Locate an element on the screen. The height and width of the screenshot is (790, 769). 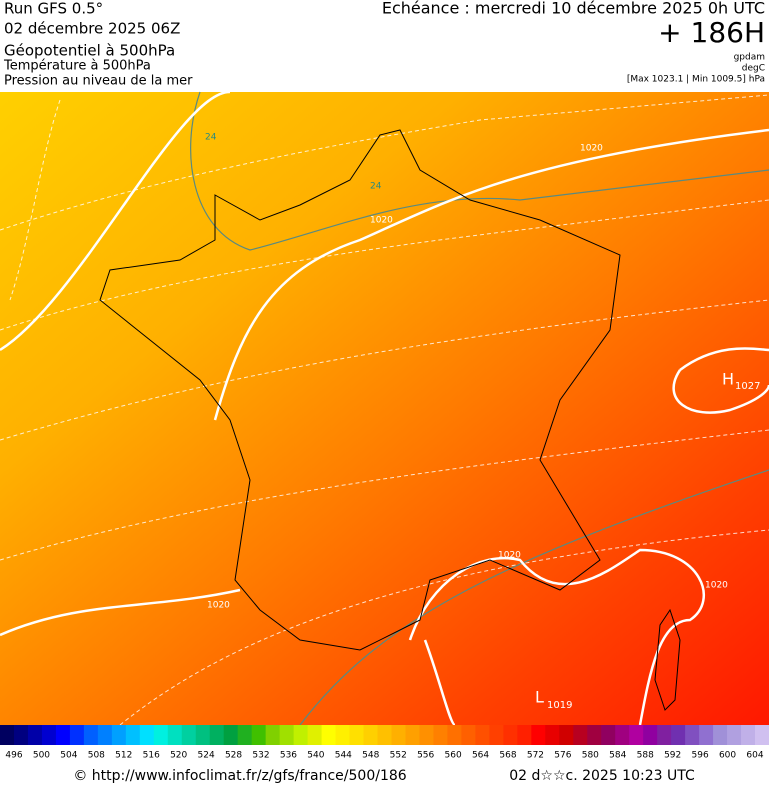
colorbar-label: 576 is located at coordinates (562, 756).